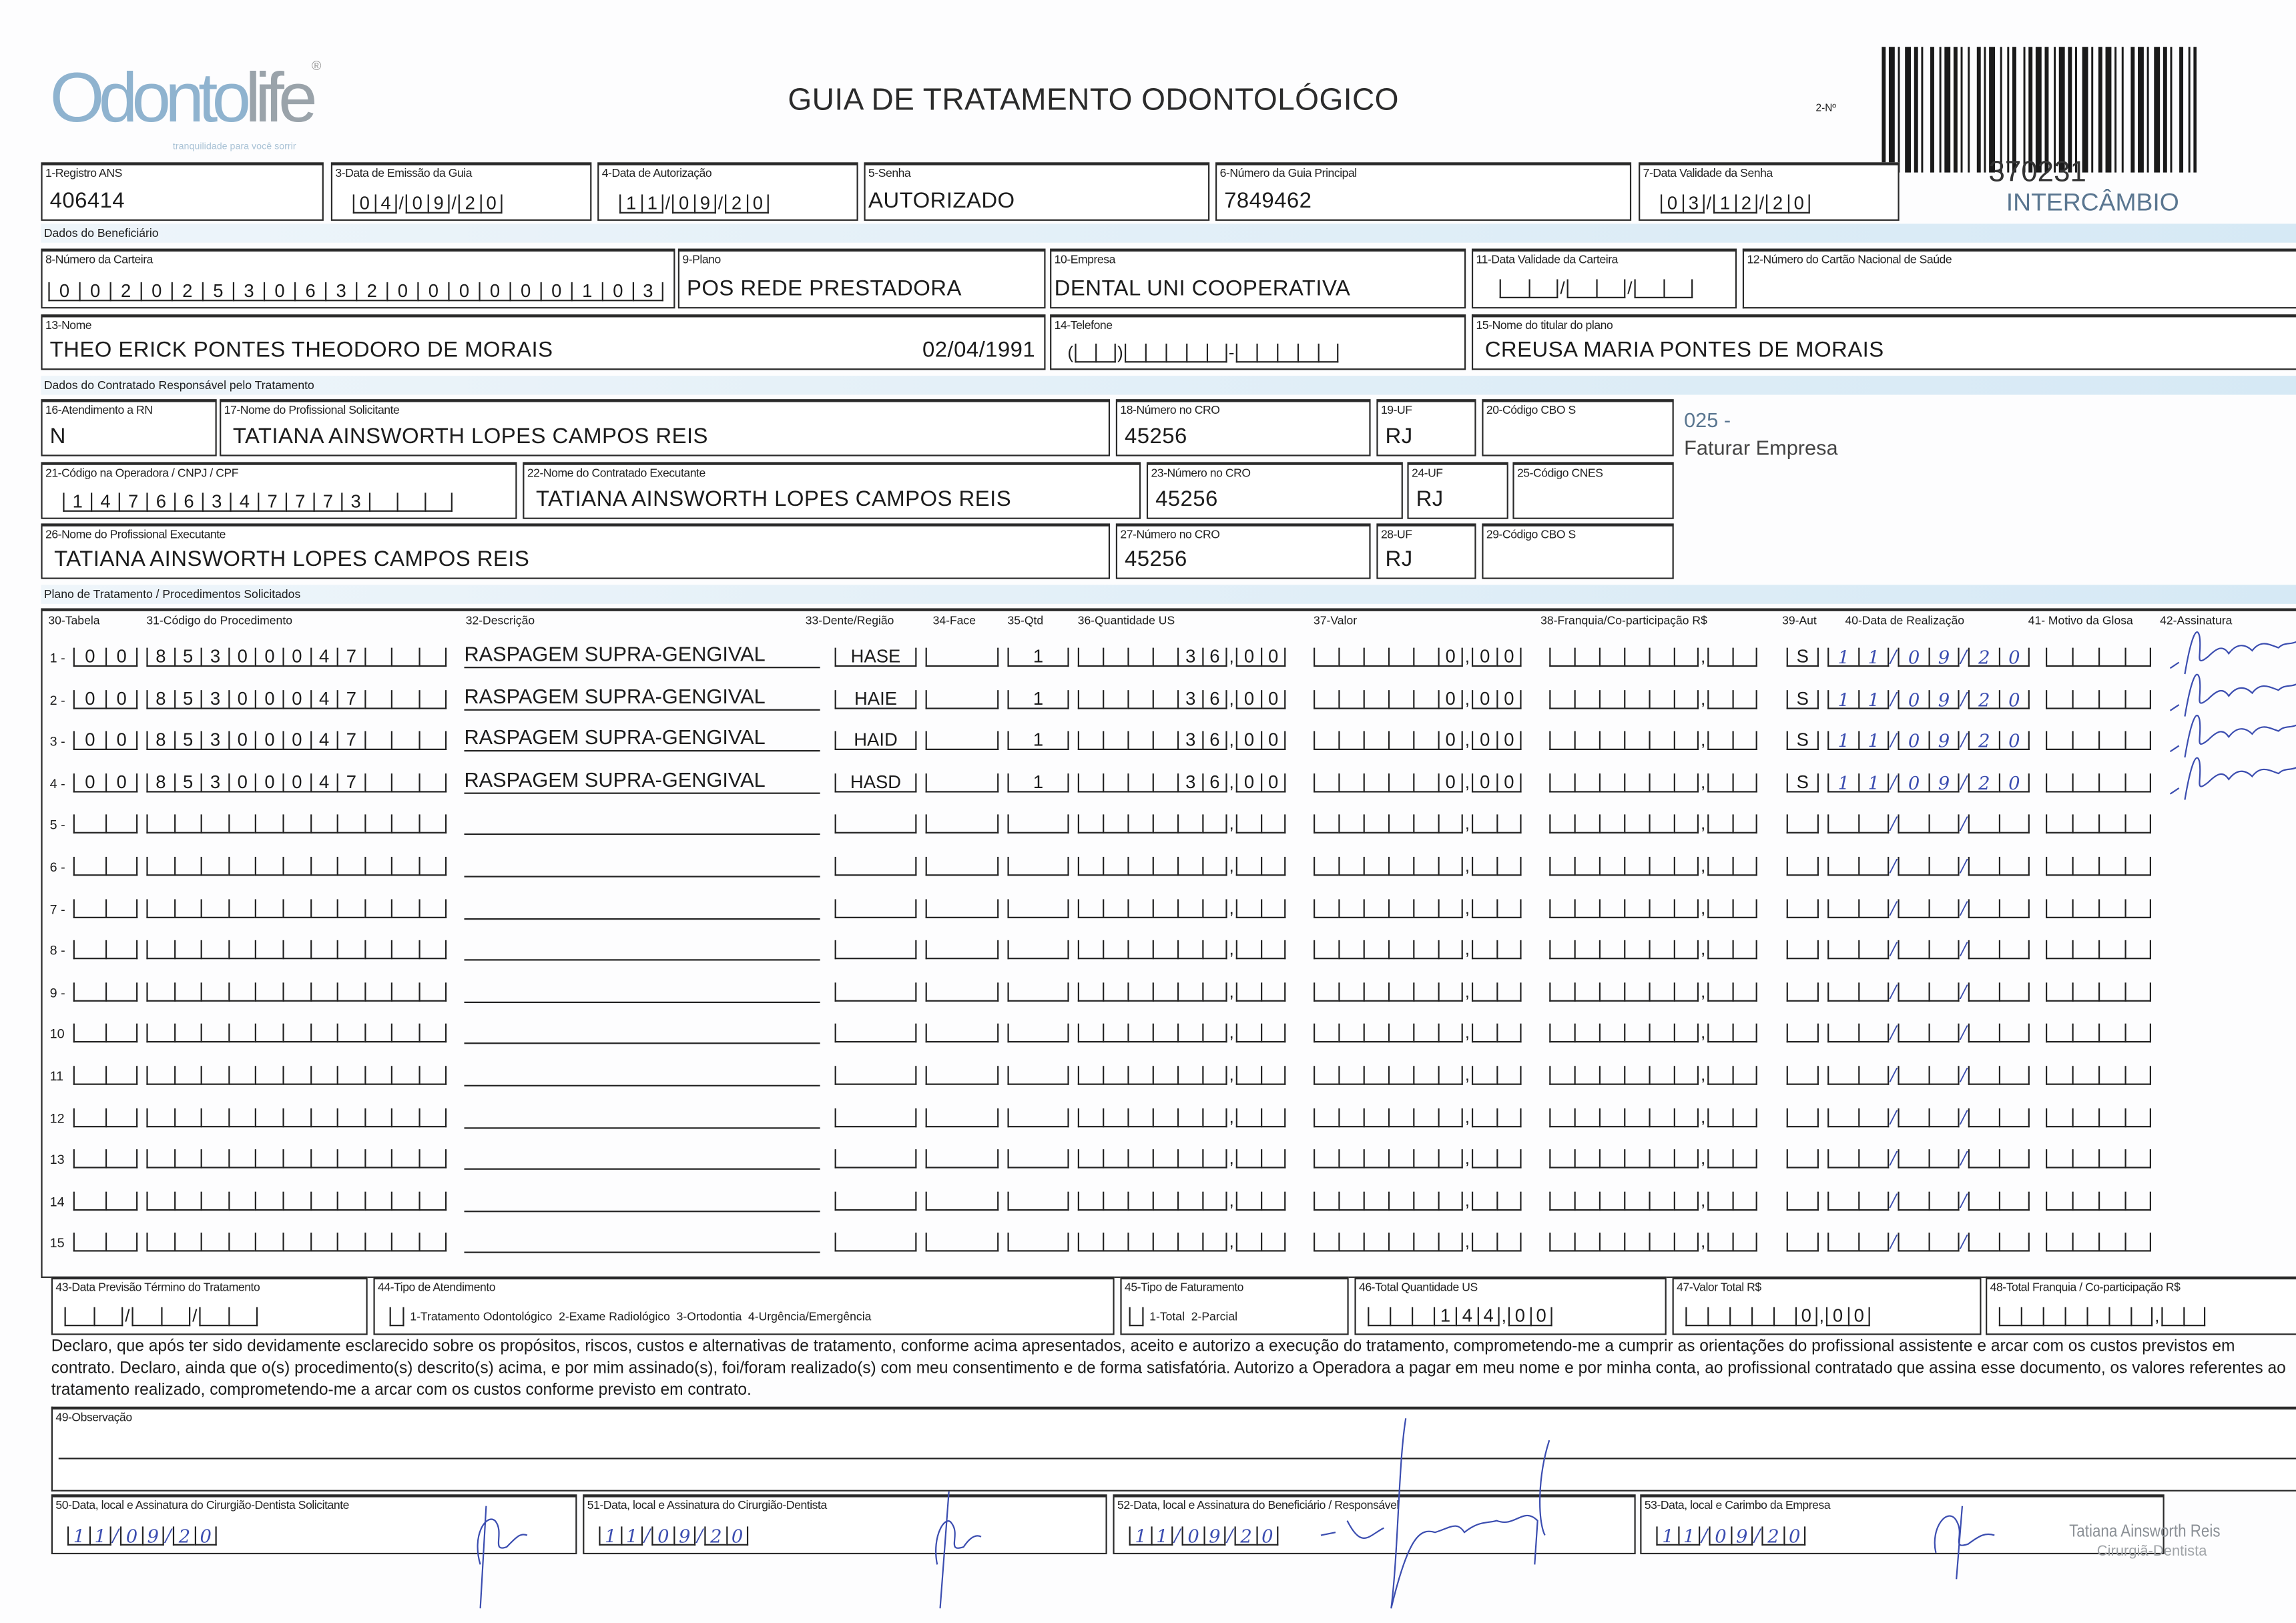 The width and height of the screenshot is (2296, 1623). What do you see at coordinates (1578, 551) in the screenshot?
I see `field-cbo-executante: 29-Código CBO S` at bounding box center [1578, 551].